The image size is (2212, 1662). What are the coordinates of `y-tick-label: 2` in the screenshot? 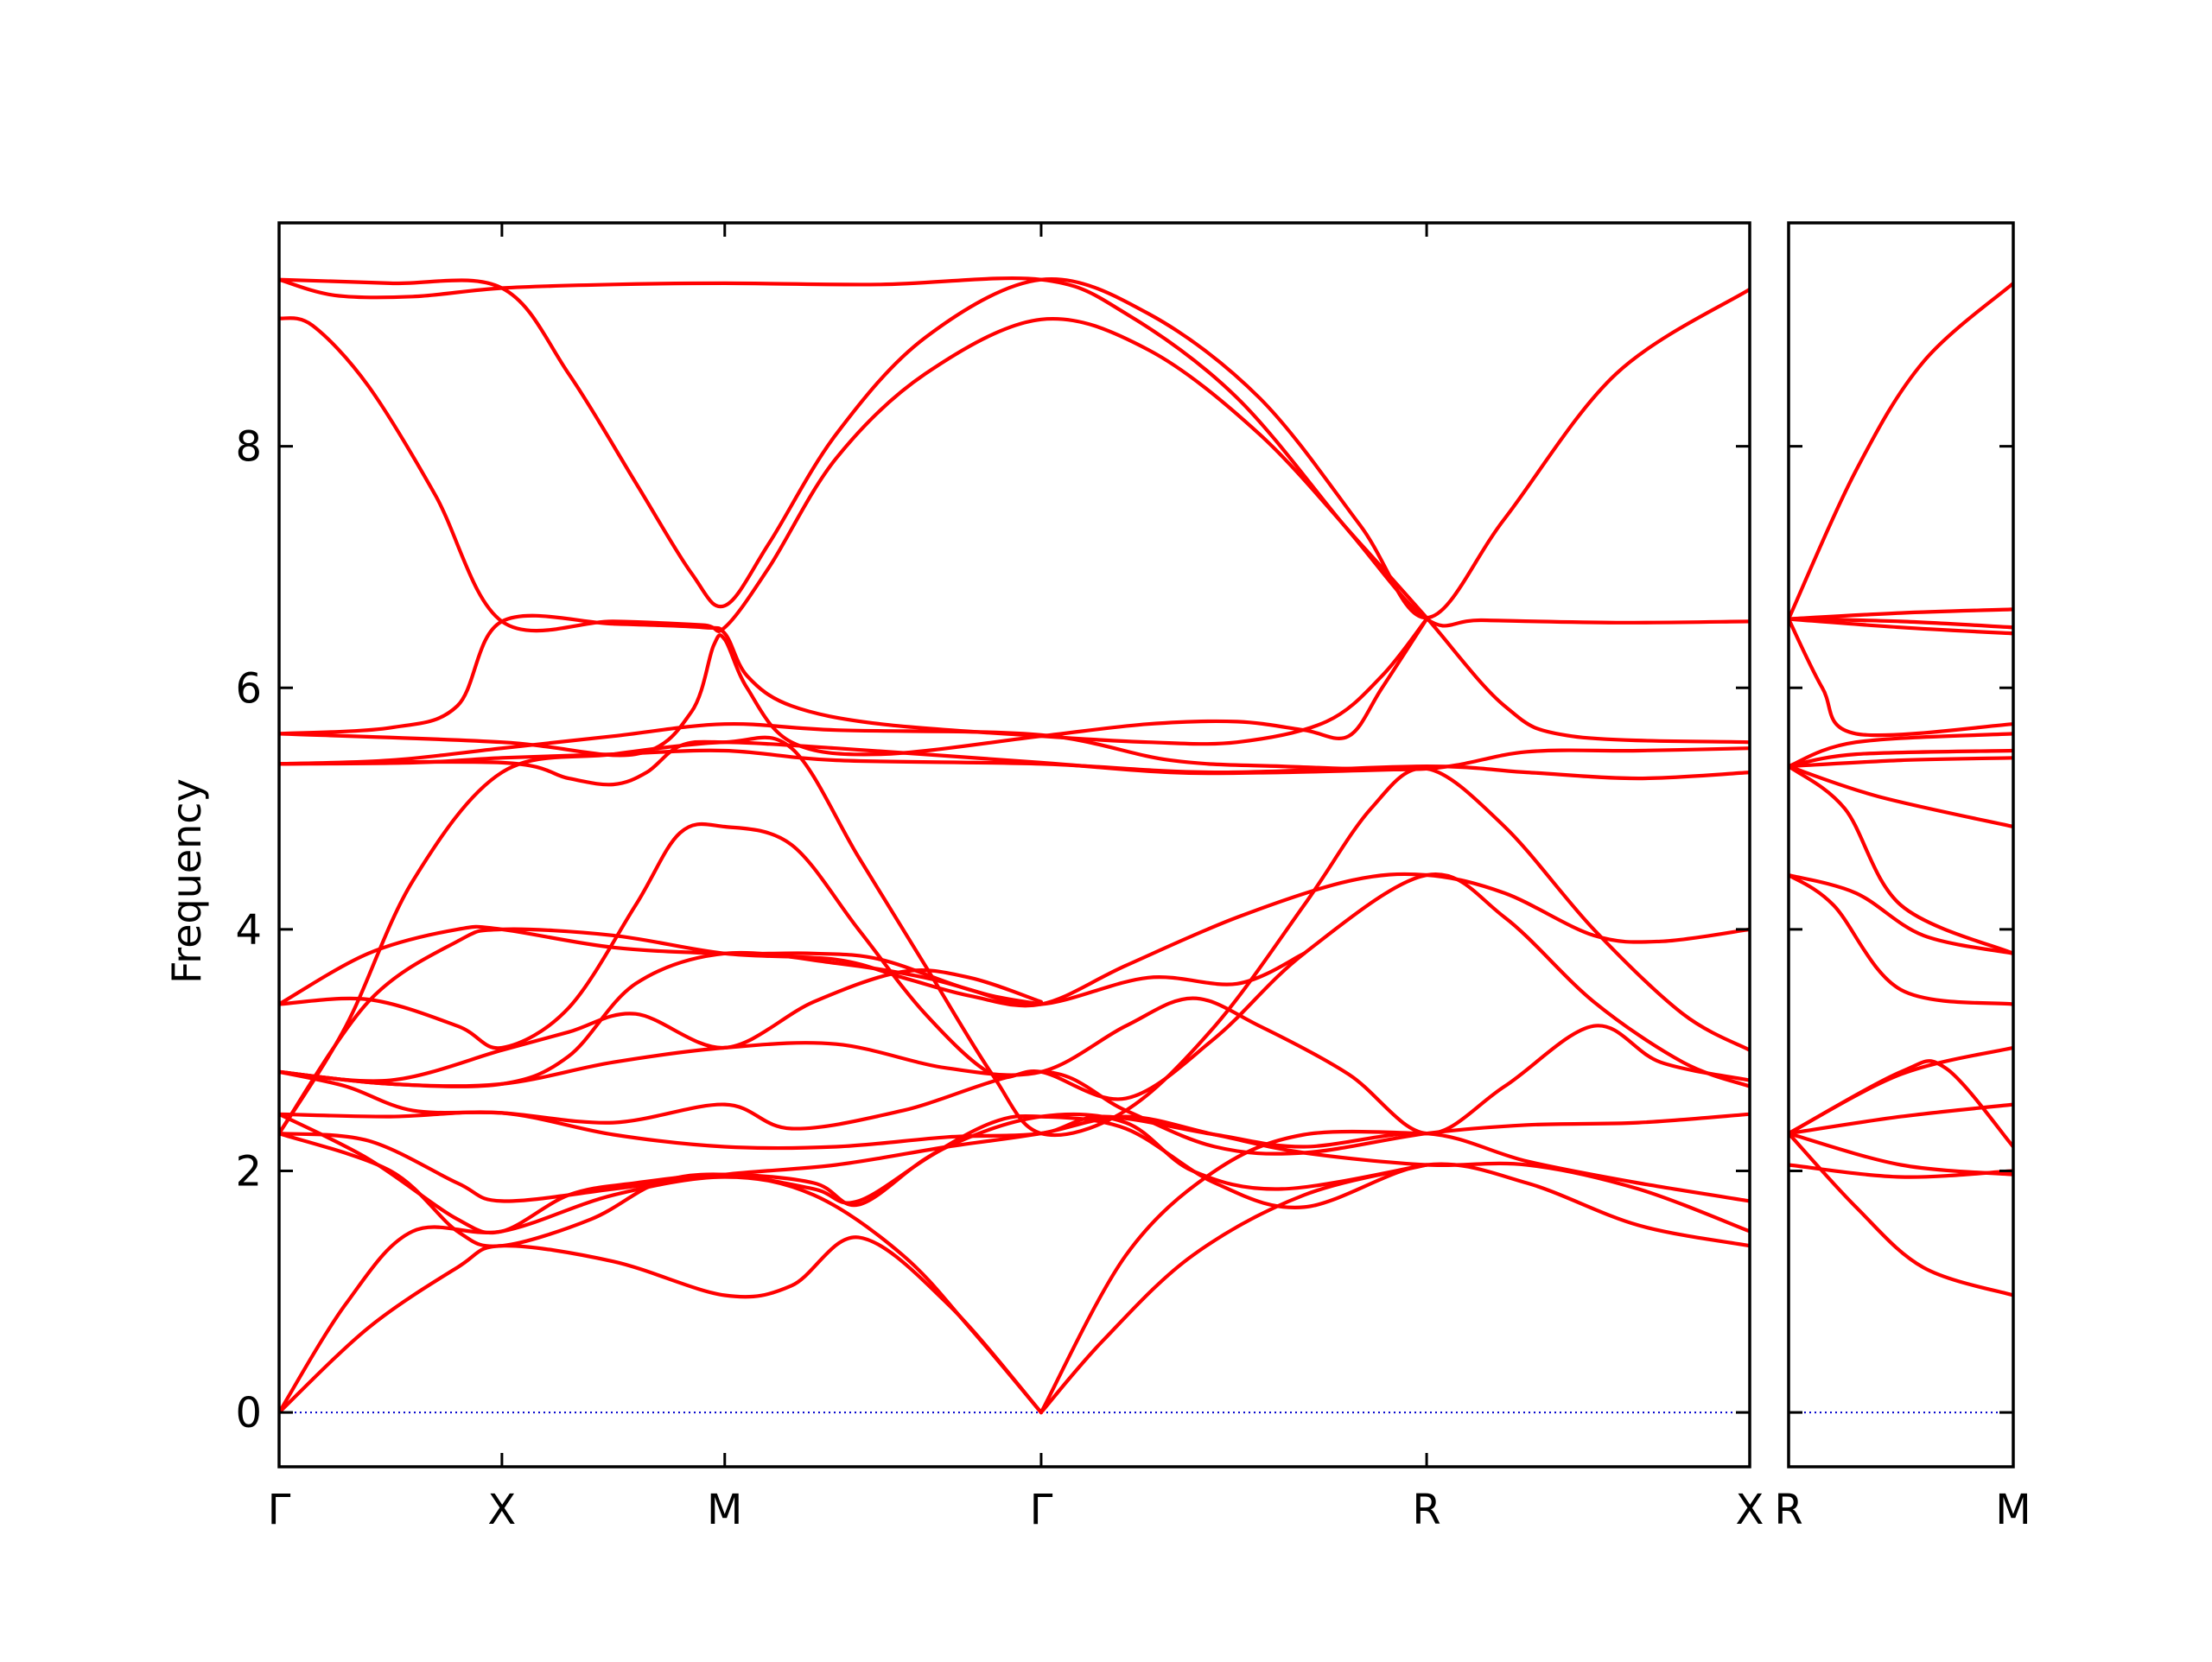 It's located at (248, 1171).